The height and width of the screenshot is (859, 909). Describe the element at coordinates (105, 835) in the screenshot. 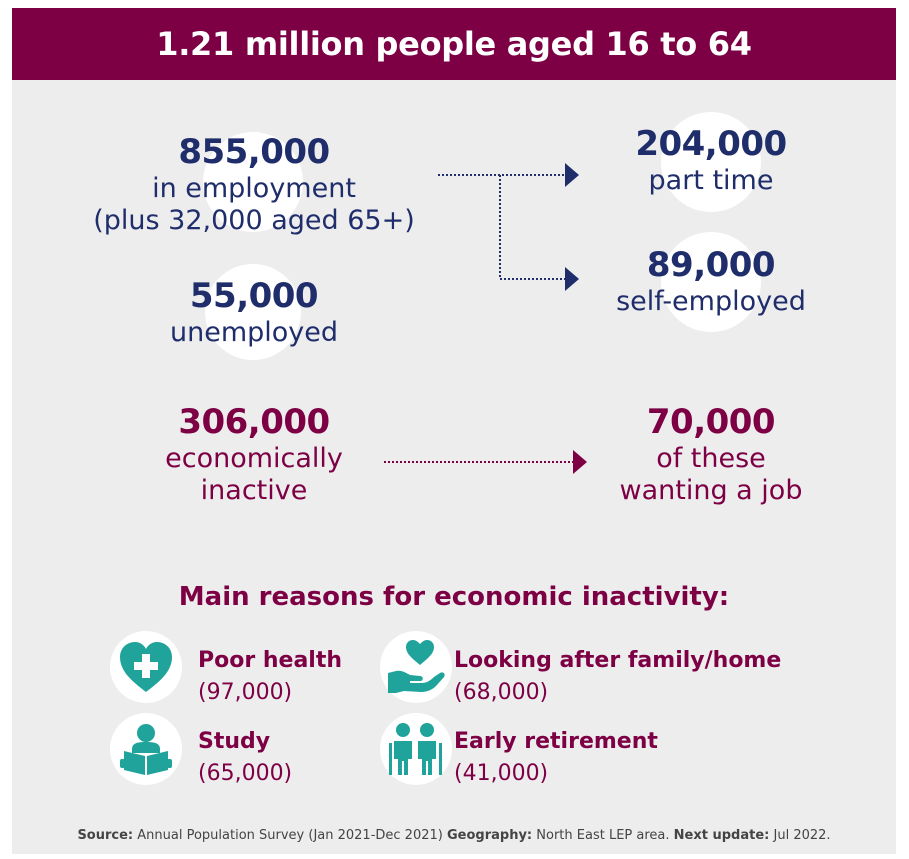

I see `source-label: Source:` at that location.